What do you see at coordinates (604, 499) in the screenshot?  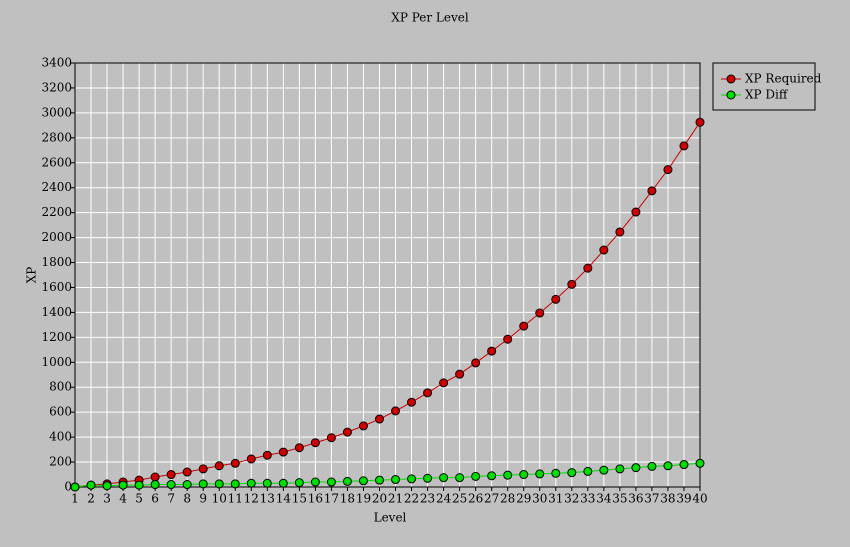 I see `x-tick-label: 34` at bounding box center [604, 499].